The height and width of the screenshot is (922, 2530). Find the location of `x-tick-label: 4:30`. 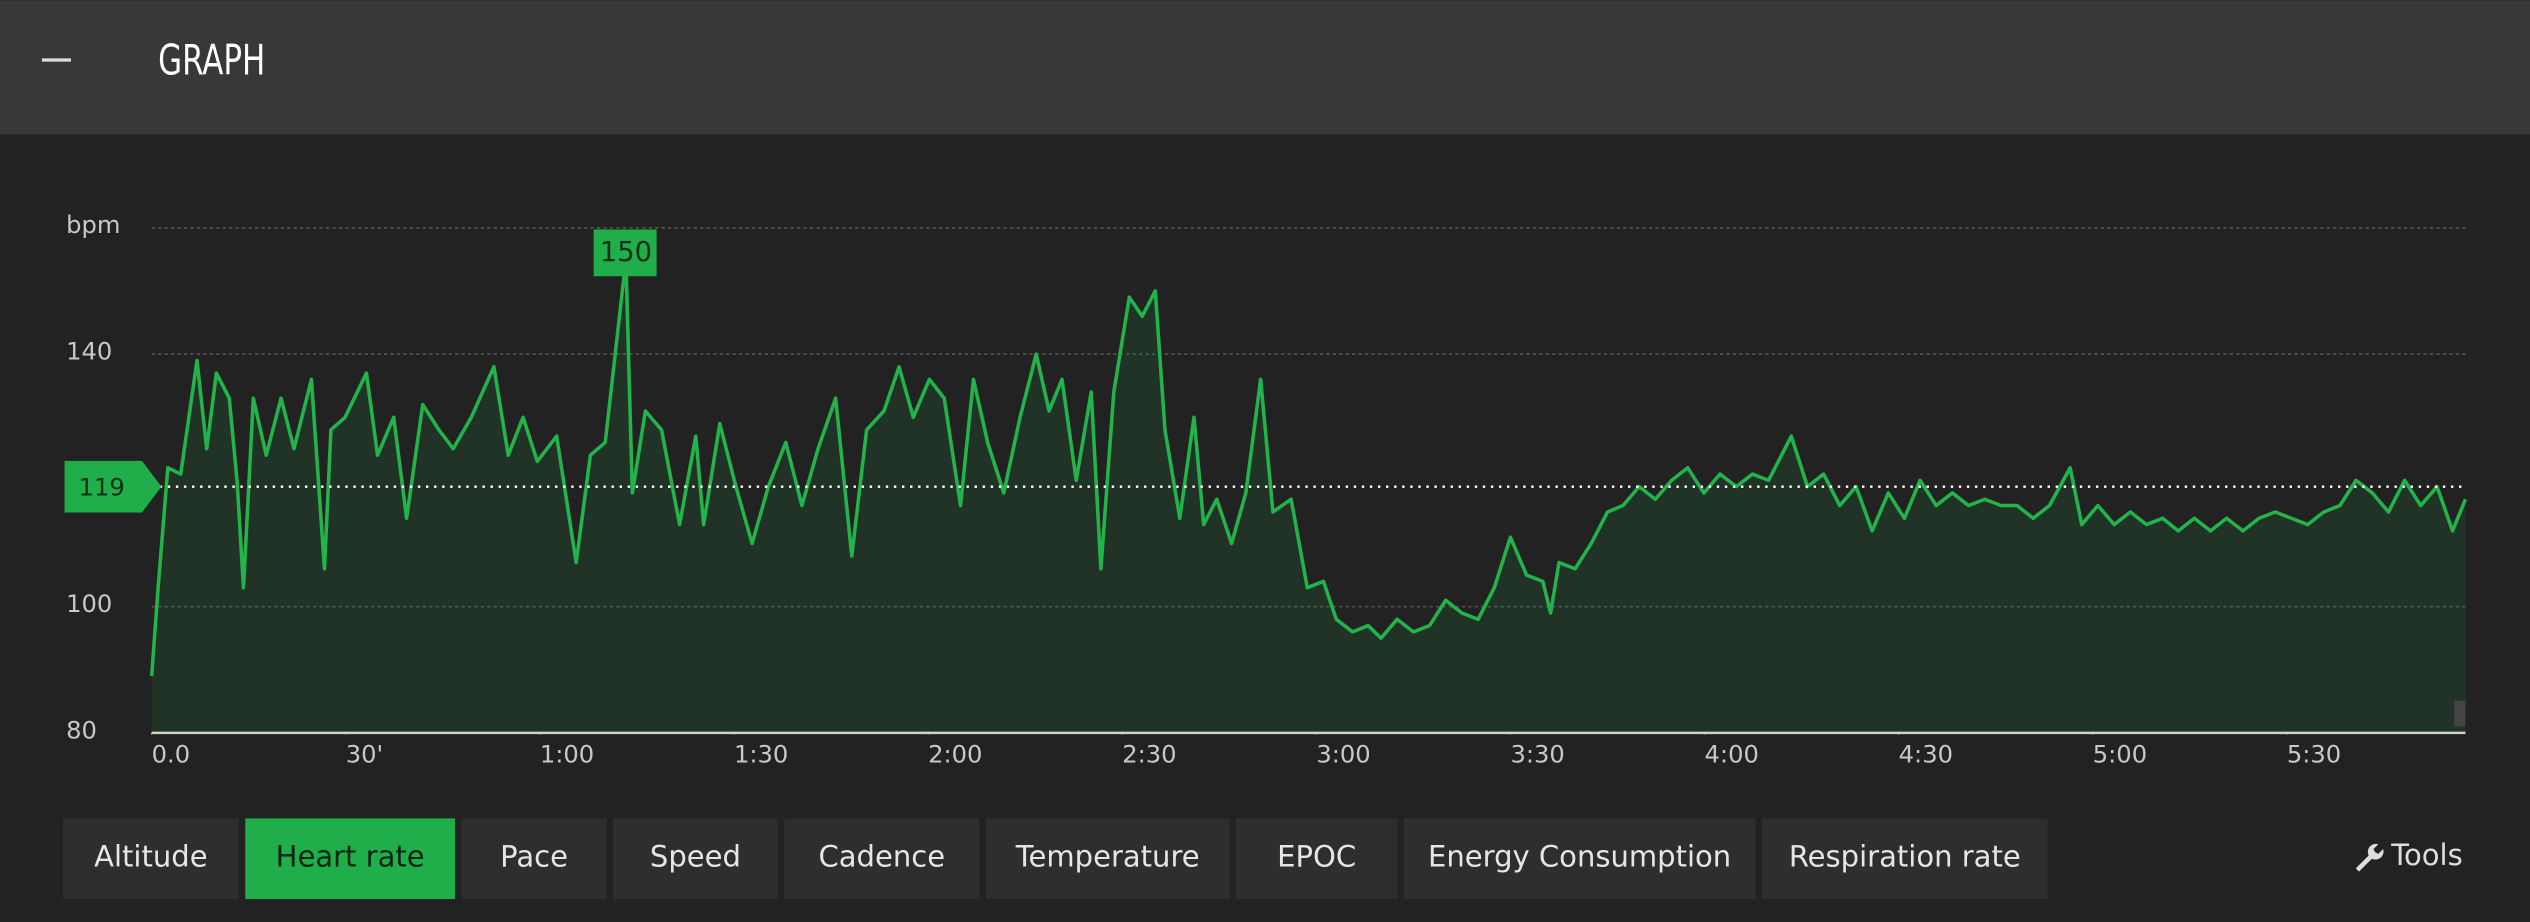

x-tick-label: 4:30 is located at coordinates (1926, 754).